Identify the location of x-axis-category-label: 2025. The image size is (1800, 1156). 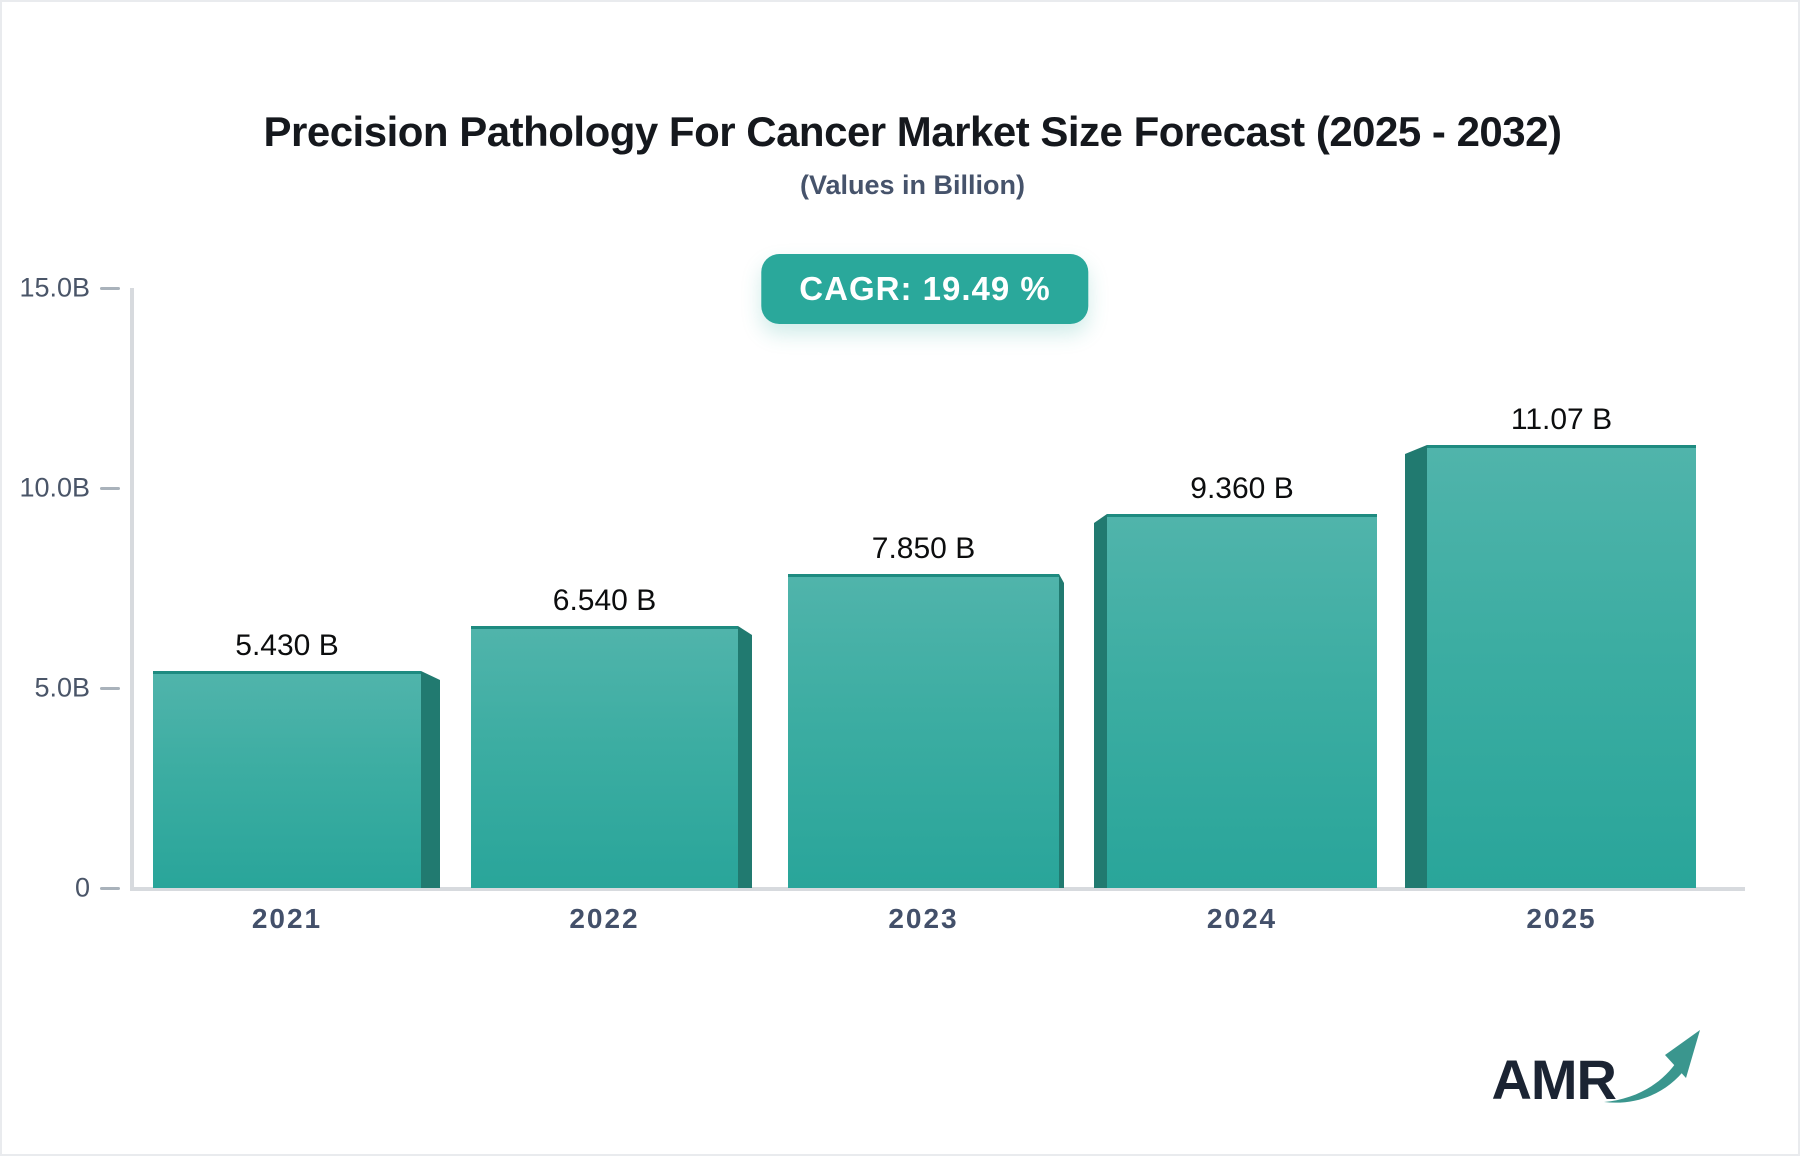
(1561, 918).